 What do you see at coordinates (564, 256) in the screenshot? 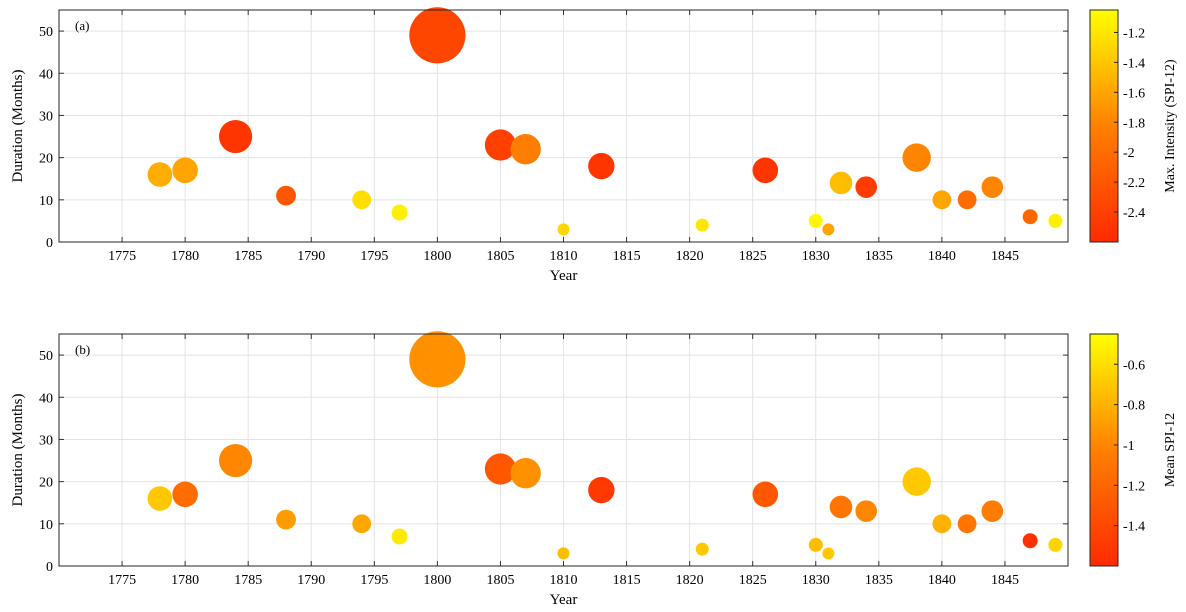
I see `x-tick-label: 1810` at bounding box center [564, 256].